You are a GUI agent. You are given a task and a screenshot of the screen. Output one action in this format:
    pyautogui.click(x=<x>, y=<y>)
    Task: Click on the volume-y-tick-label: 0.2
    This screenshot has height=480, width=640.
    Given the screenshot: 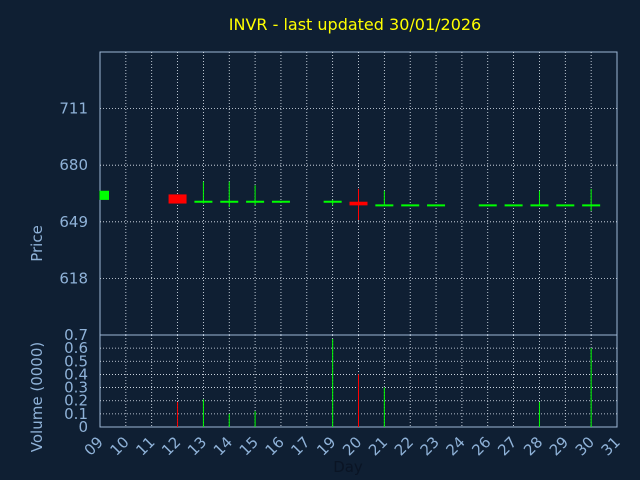 What is the action you would take?
    pyautogui.click(x=76, y=401)
    